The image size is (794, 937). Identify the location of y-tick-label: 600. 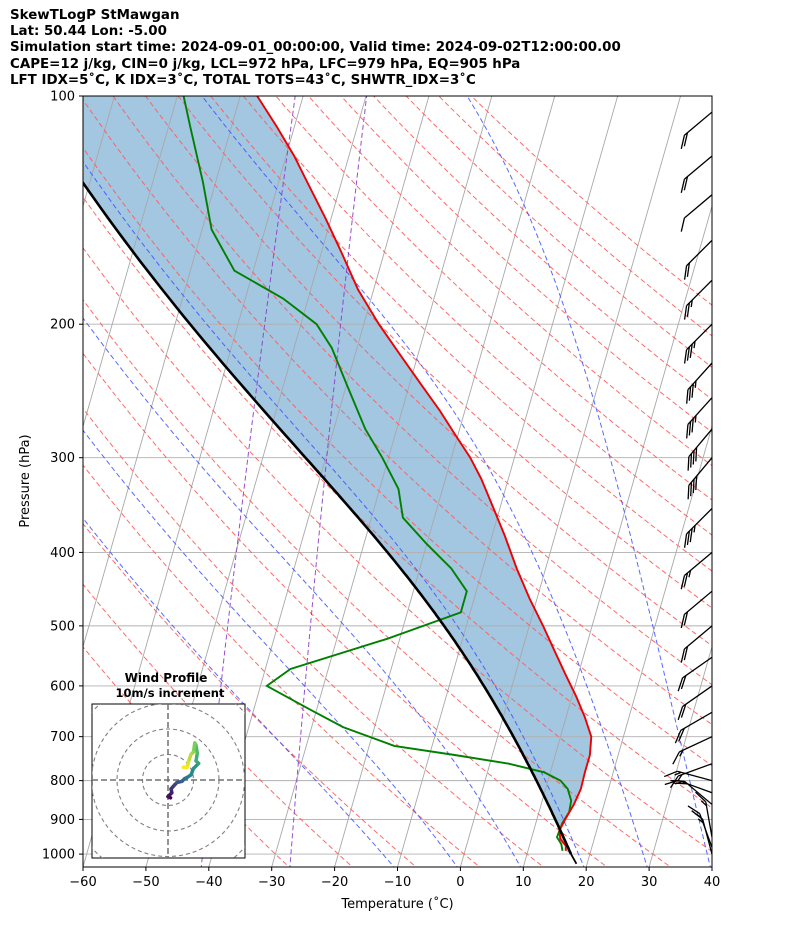
(62, 686).